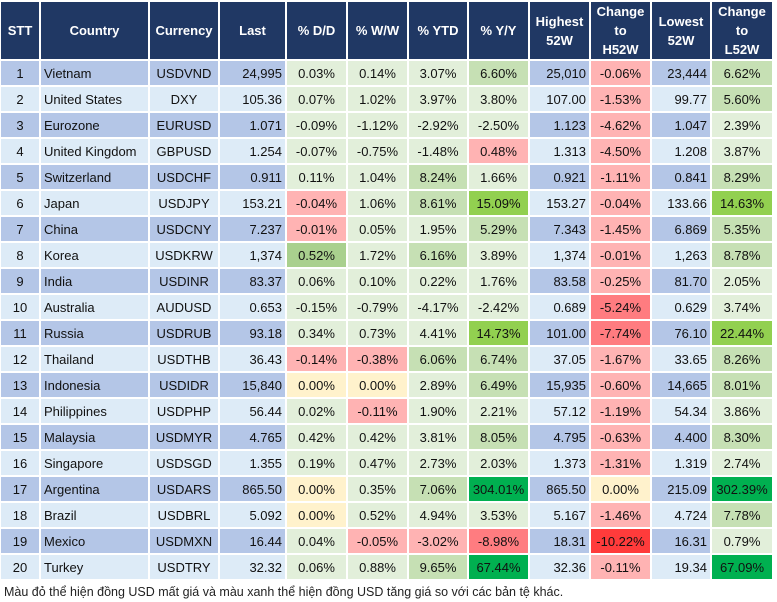  What do you see at coordinates (559, 99) in the screenshot?
I see `cell-high: 107.00` at bounding box center [559, 99].